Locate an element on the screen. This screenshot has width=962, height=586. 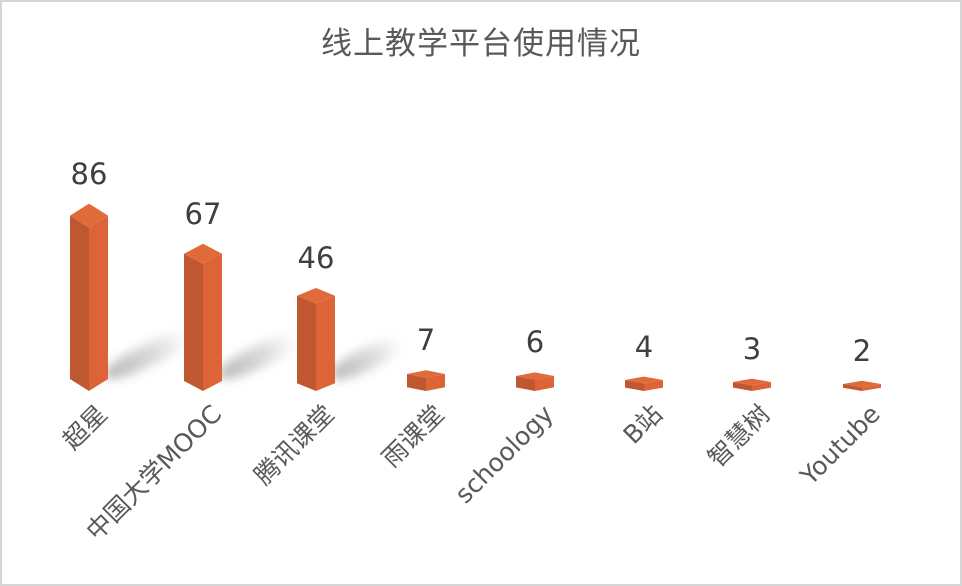
bar-value-label: 7 is located at coordinates (426, 340).